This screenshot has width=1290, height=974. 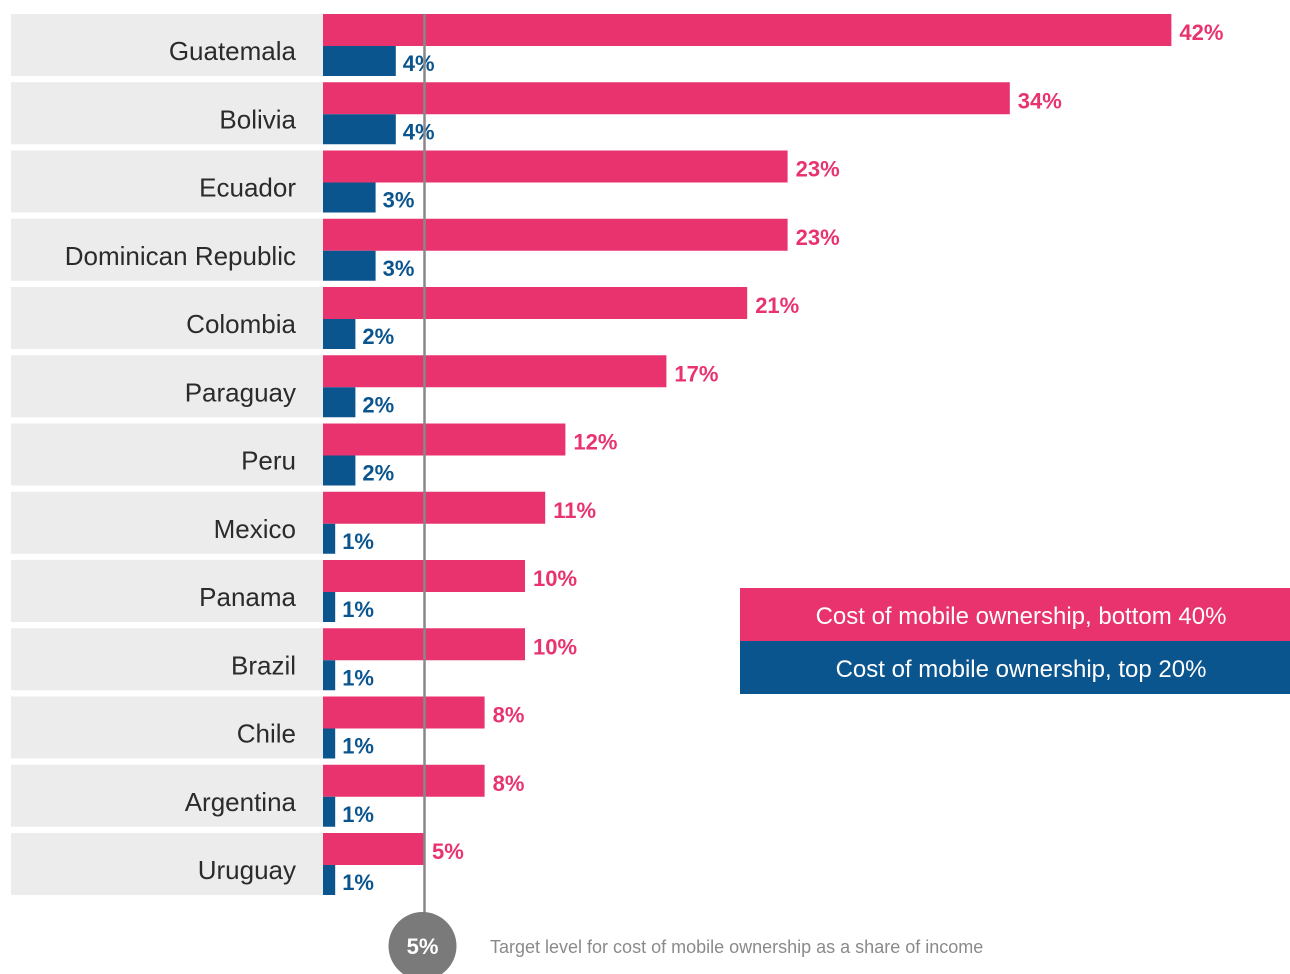 What do you see at coordinates (696, 373) in the screenshot?
I see `data-label-bottom40: 17%` at bounding box center [696, 373].